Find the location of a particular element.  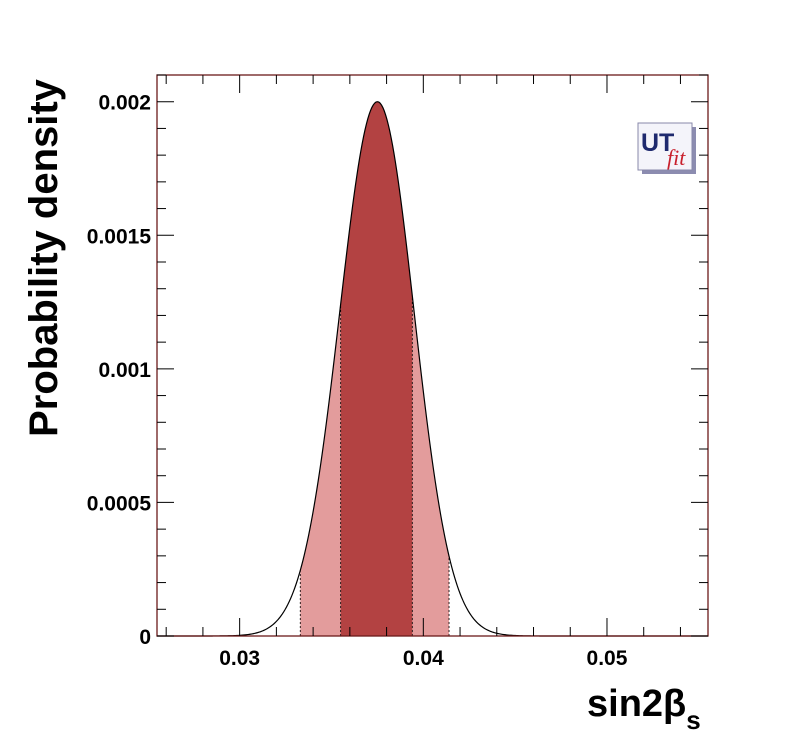

logo-text-sub: fit is located at coordinates (676, 157).